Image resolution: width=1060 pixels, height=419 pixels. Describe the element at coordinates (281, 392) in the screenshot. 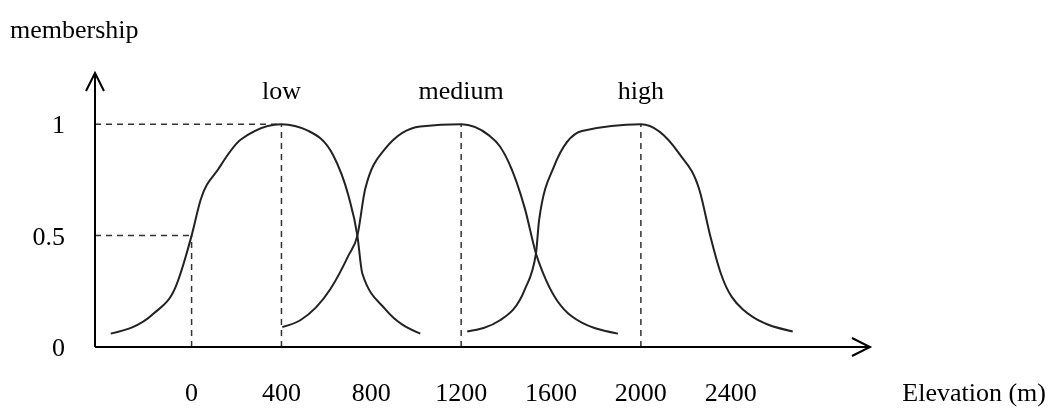

I see `x-tick-label: 400` at that location.